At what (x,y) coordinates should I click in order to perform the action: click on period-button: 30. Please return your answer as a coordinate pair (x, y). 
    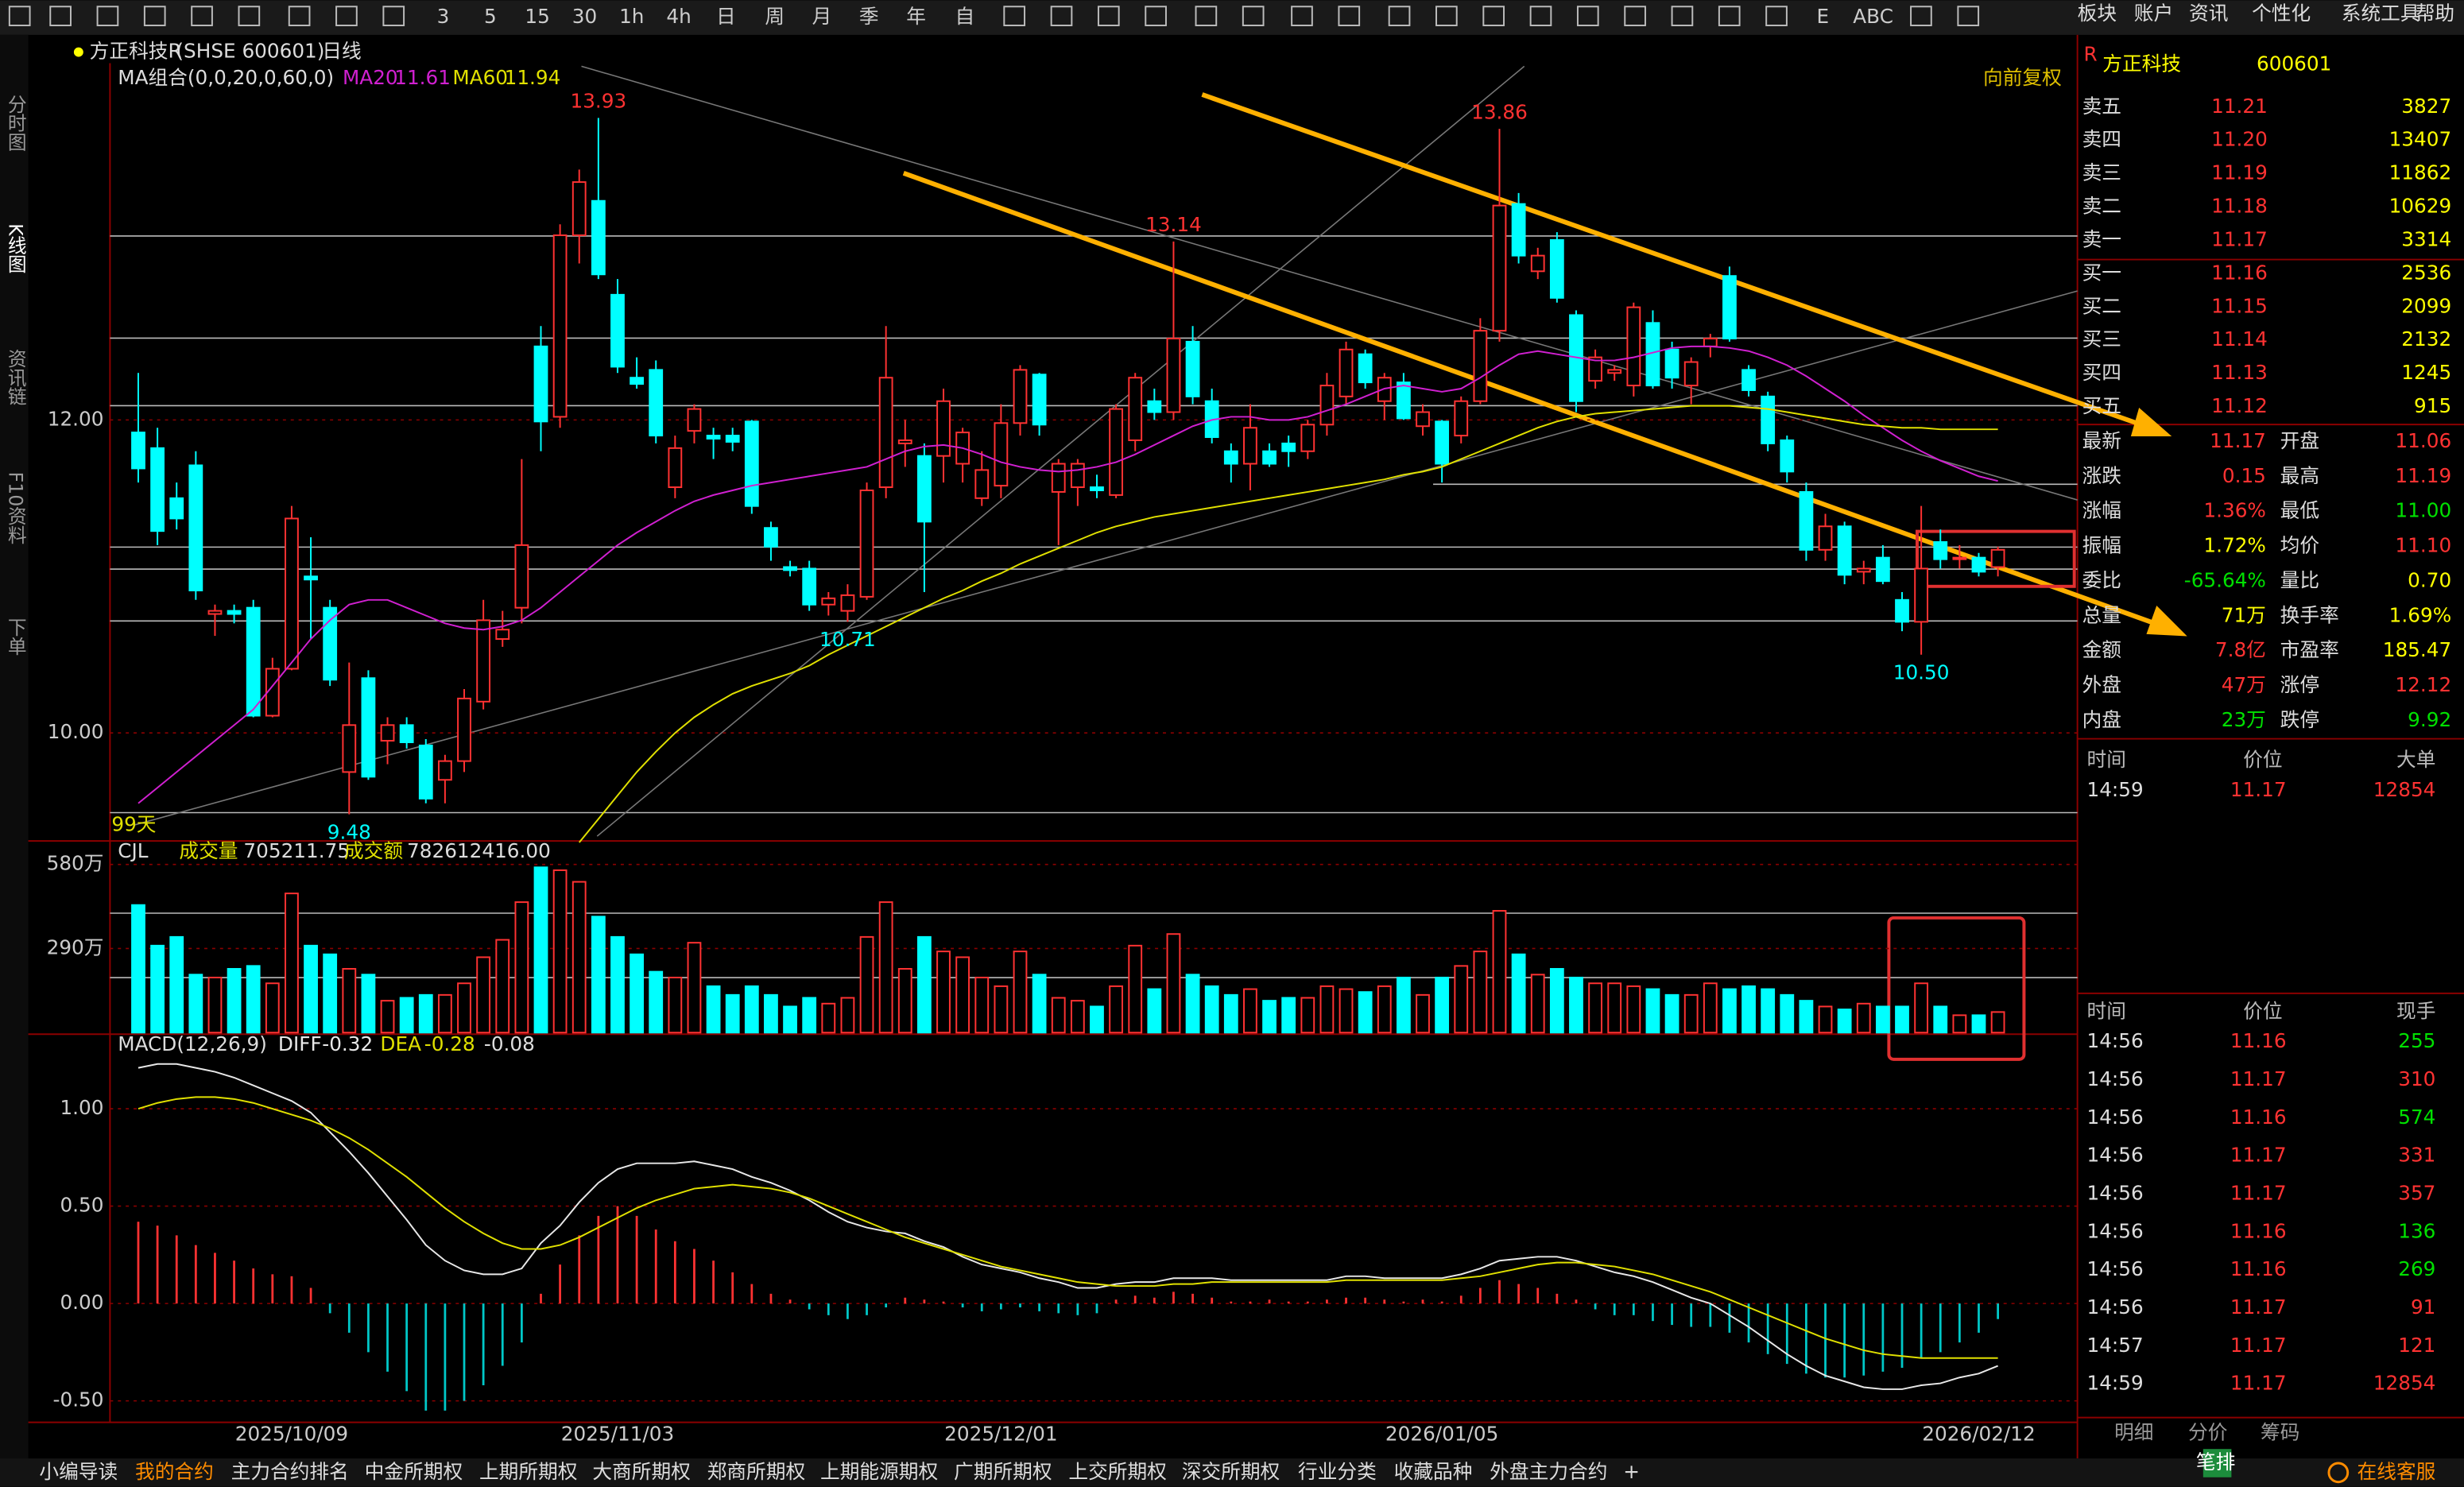
    Looking at the image, I should click on (584, 16).